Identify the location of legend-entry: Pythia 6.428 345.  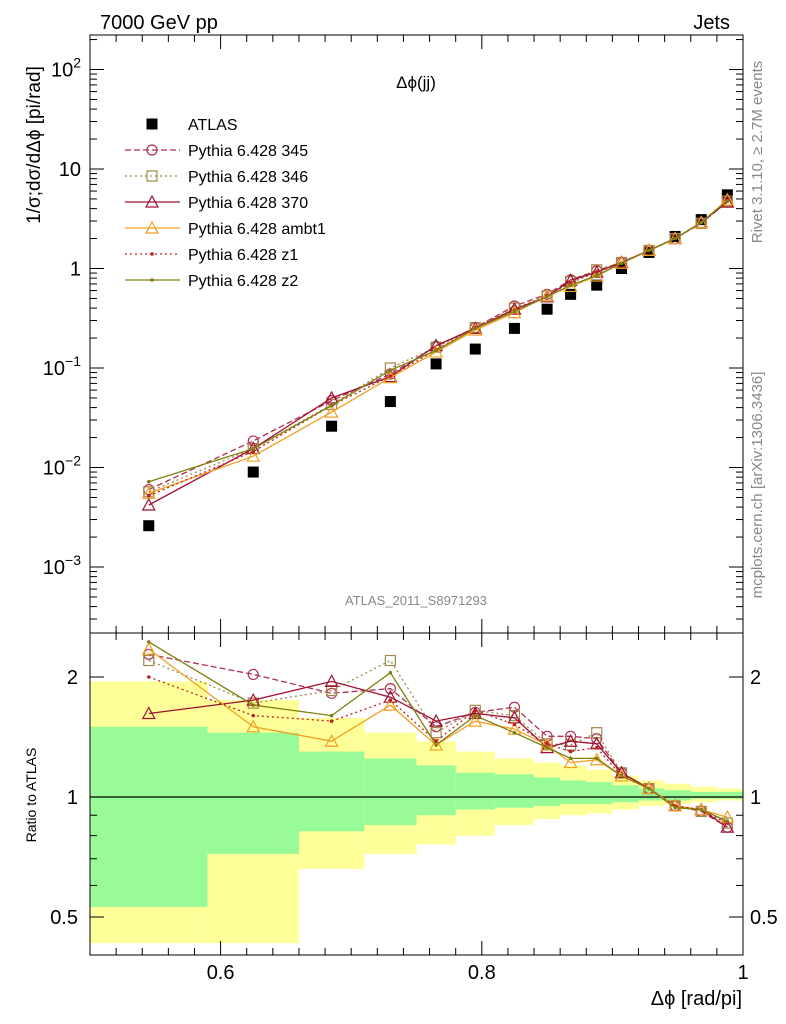
(216, 151).